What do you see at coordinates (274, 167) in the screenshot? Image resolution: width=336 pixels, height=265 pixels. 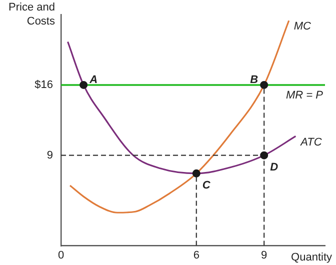 I see `annotation: D` at bounding box center [274, 167].